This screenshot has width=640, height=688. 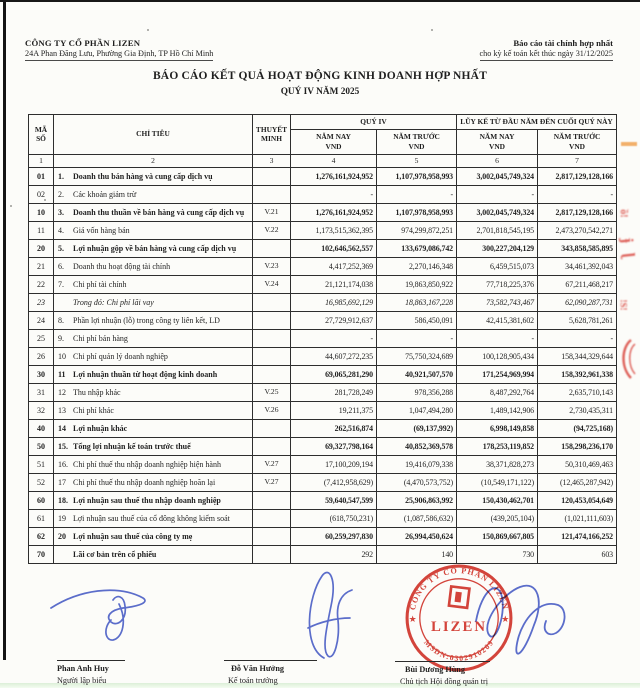 What do you see at coordinates (497, 446) in the screenshot?
I see `cell-value-6: 178,253,119,852` at bounding box center [497, 446].